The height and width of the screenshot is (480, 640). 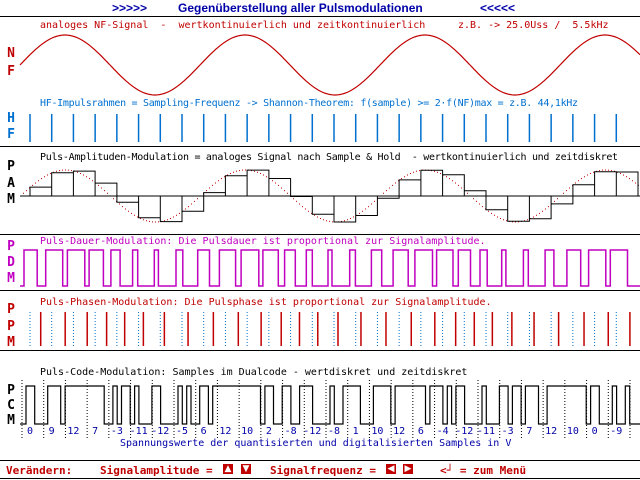 What do you see at coordinates (442, 431) in the screenshot?
I see `pcm-sample-value: -4` at bounding box center [442, 431].